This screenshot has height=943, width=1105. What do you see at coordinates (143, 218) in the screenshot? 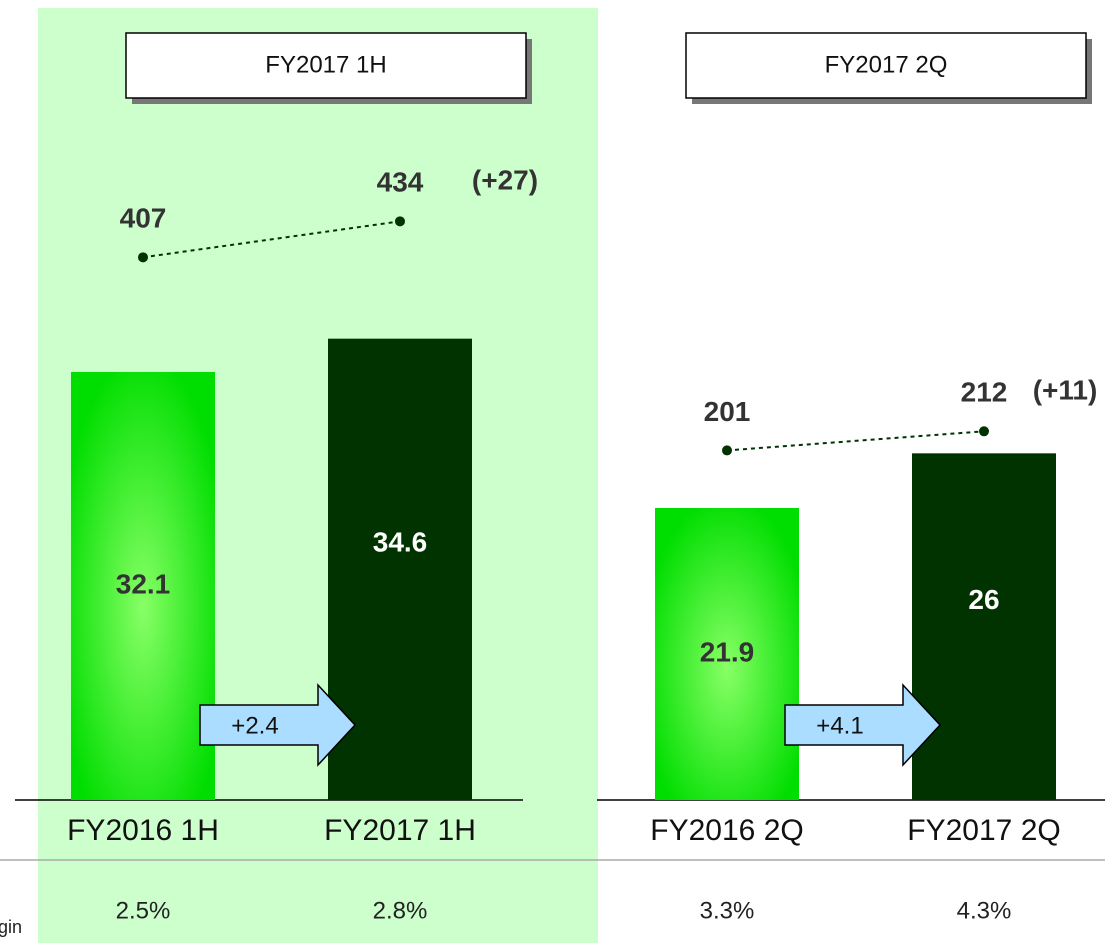
I see `revenue-label: 407` at bounding box center [143, 218].